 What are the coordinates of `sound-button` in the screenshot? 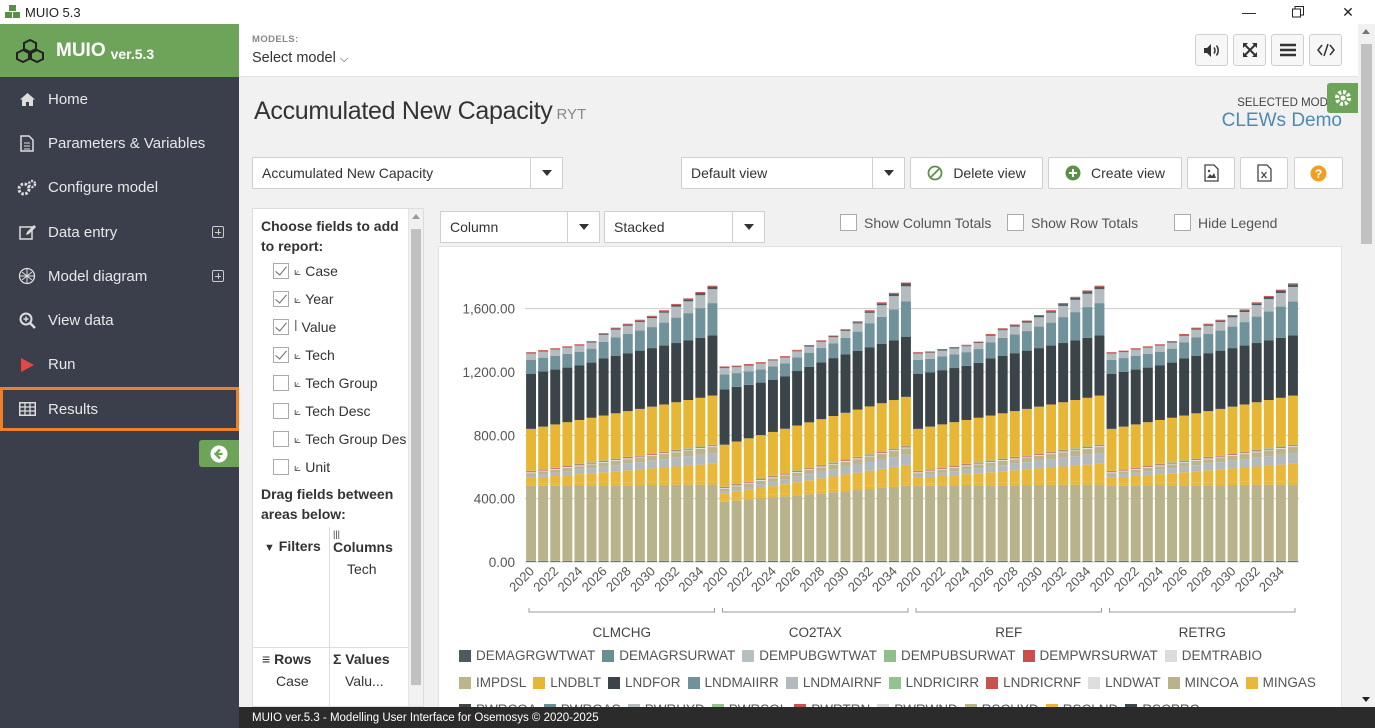 It's located at (1211, 50).